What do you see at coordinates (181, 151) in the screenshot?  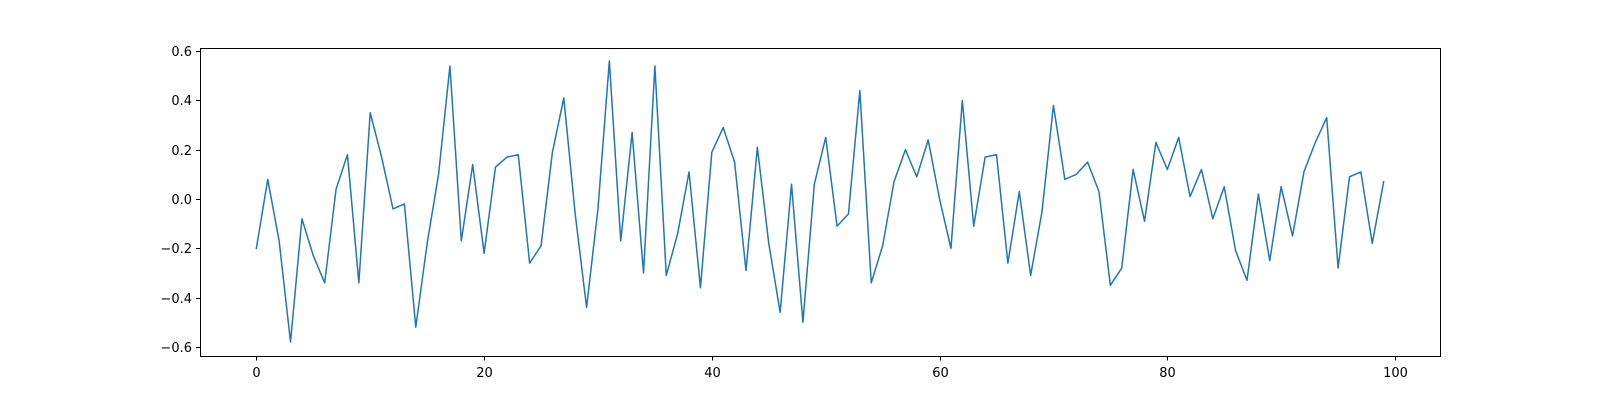 I see `y-tick-label: 0.2` at bounding box center [181, 151].